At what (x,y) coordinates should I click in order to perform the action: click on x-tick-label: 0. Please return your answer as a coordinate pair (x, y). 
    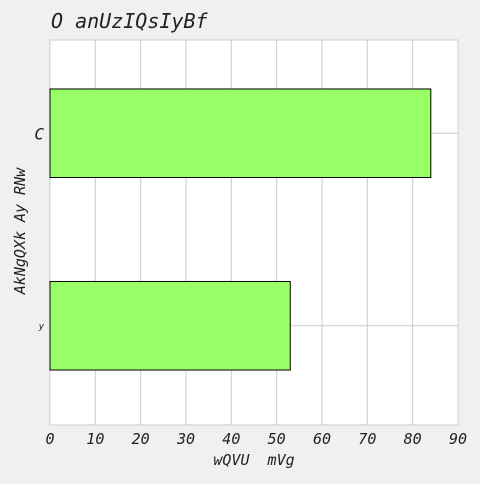
    Looking at the image, I should click on (49, 439).